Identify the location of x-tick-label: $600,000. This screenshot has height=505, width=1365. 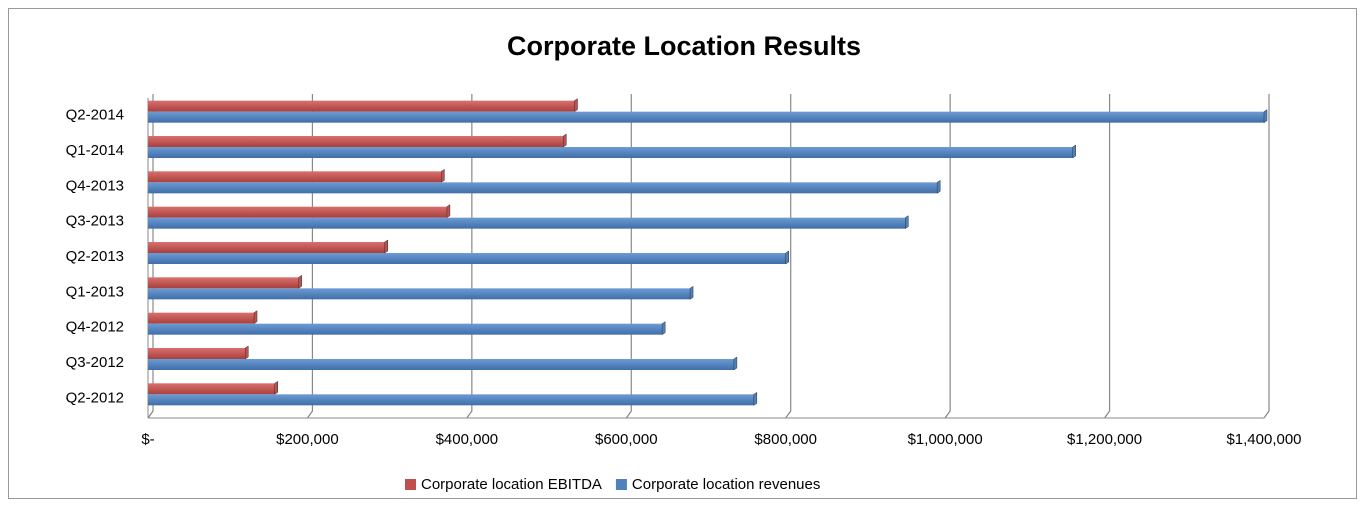
(626, 439).